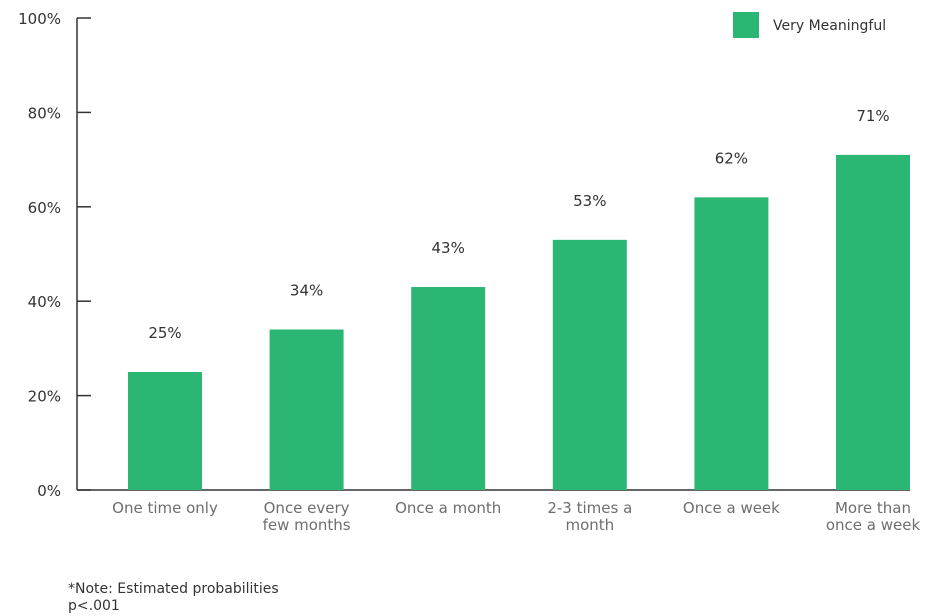 Image resolution: width=928 pixels, height=616 pixels. I want to click on y-tick-label: 0%, so click(49, 491).